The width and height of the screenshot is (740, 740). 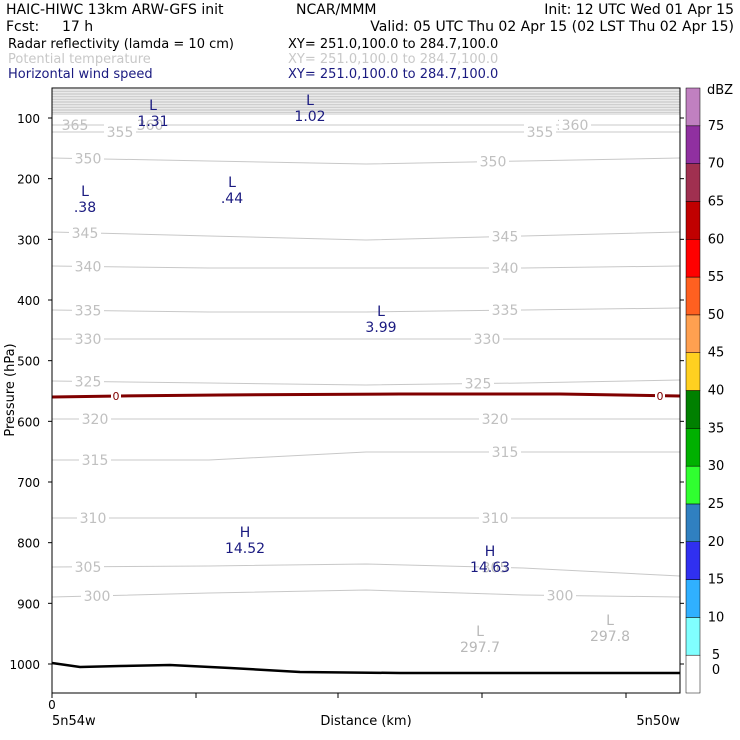 What do you see at coordinates (716, 542) in the screenshot?
I see `colorbar-level-label: 20` at bounding box center [716, 542].